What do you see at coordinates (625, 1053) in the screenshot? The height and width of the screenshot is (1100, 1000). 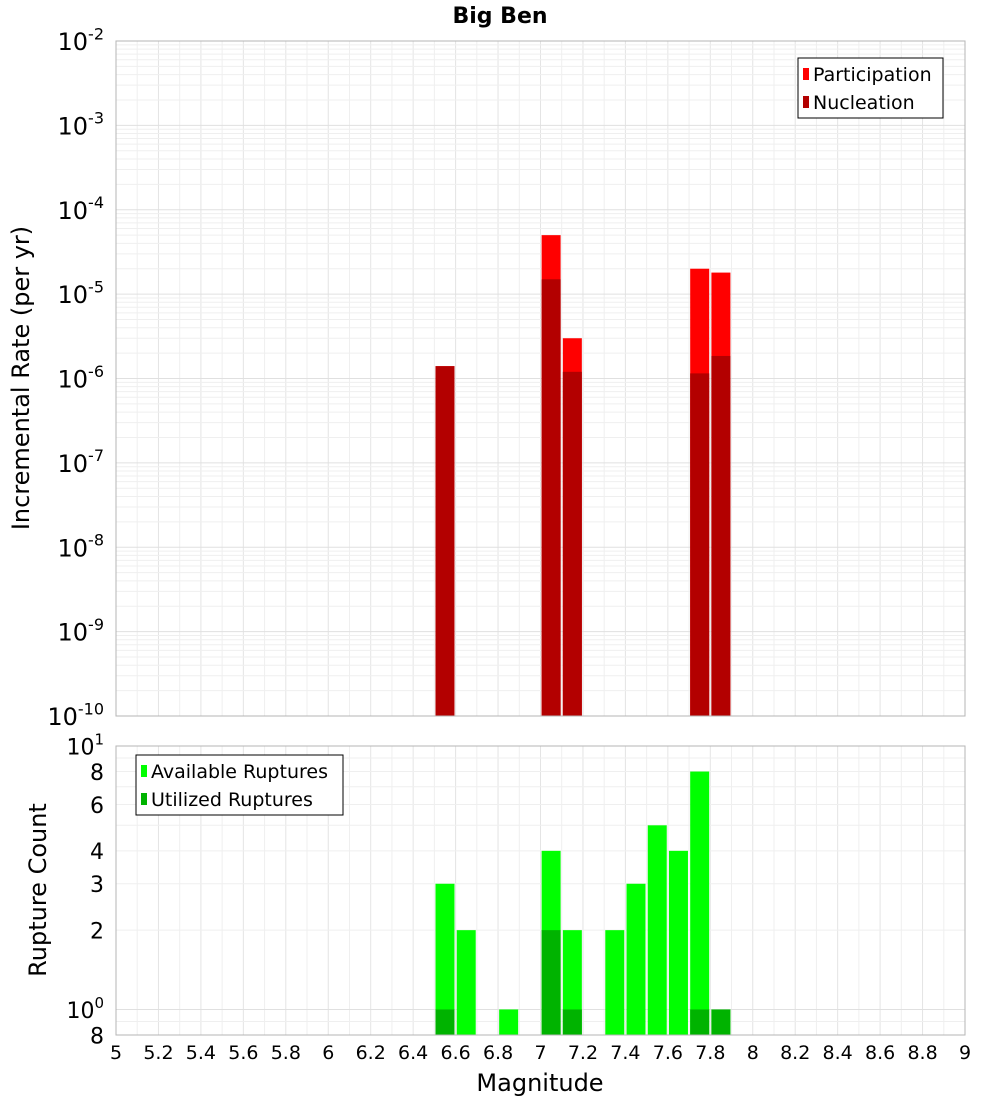 I see `x-tick-label: 7.4` at bounding box center [625, 1053].